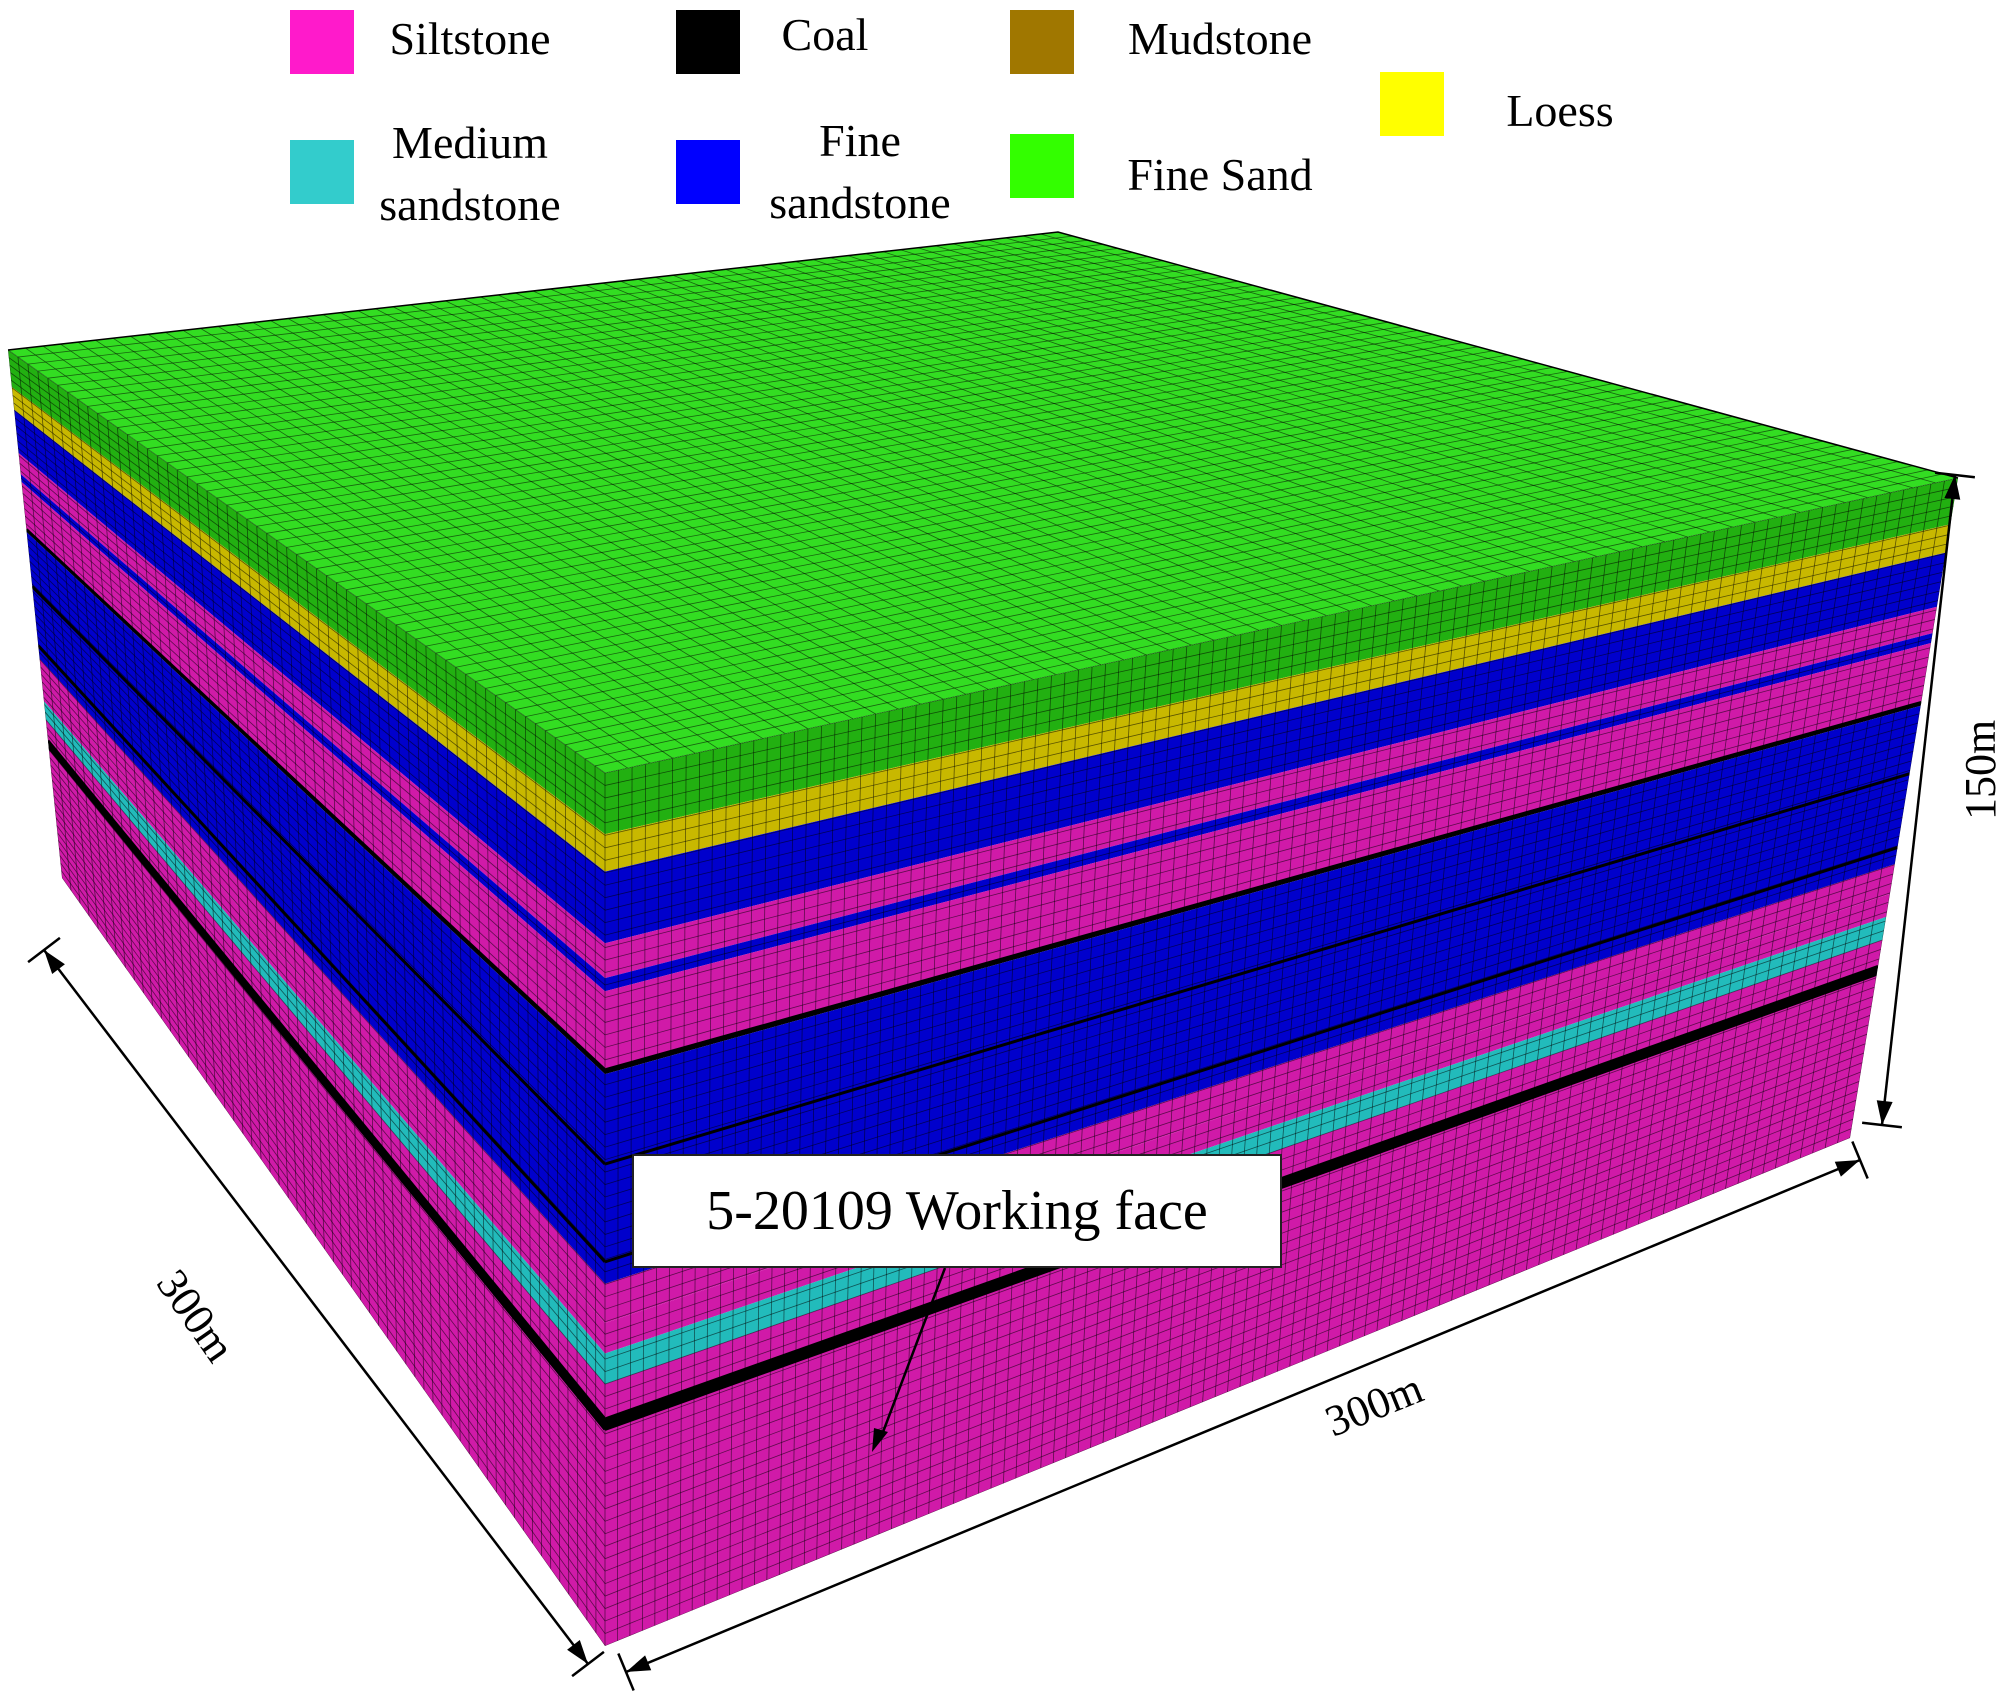 Image resolution: width=2008 pixels, height=1694 pixels. I want to click on dimension-height-label: 150m, so click(1980, 769).